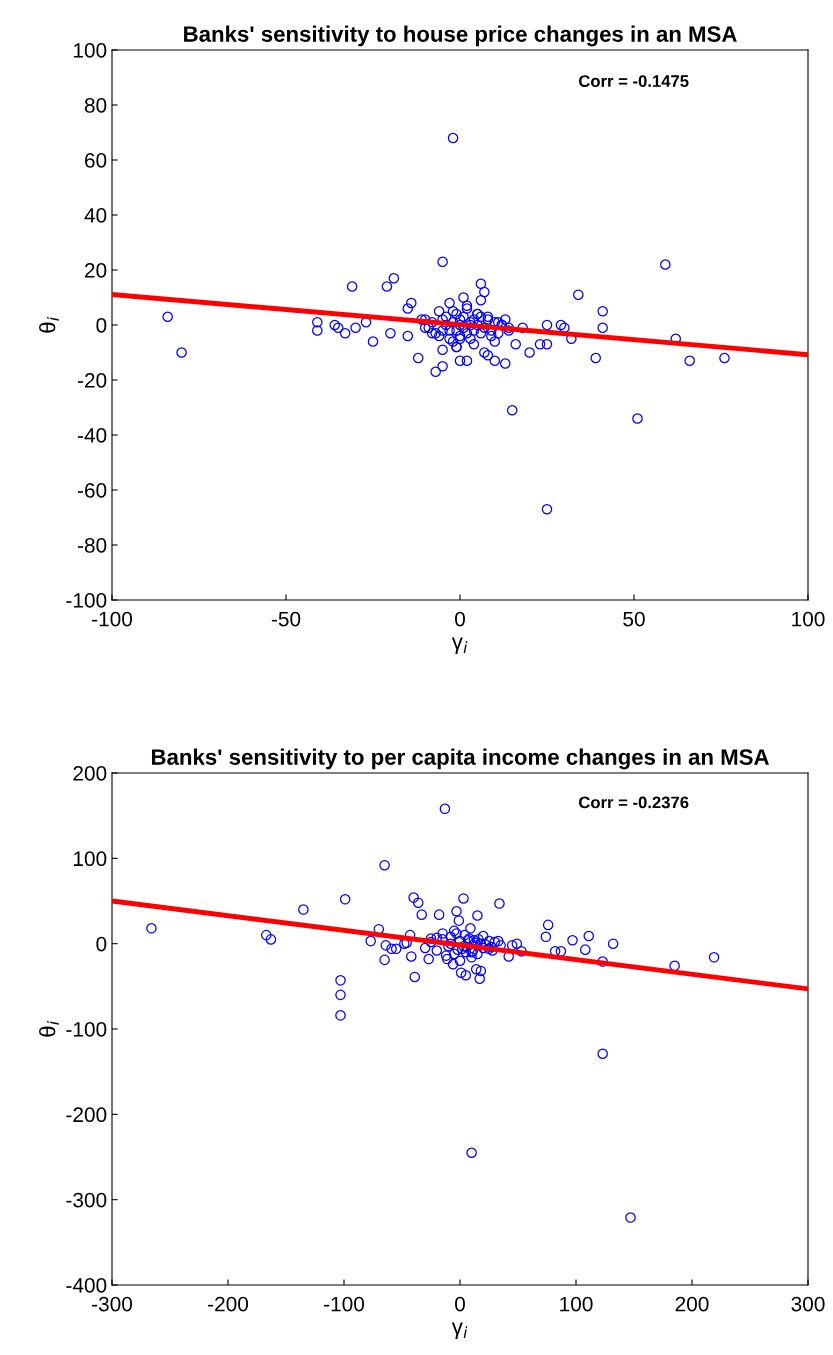  What do you see at coordinates (92, 545) in the screenshot?
I see `y-tick-label: -80` at bounding box center [92, 545].